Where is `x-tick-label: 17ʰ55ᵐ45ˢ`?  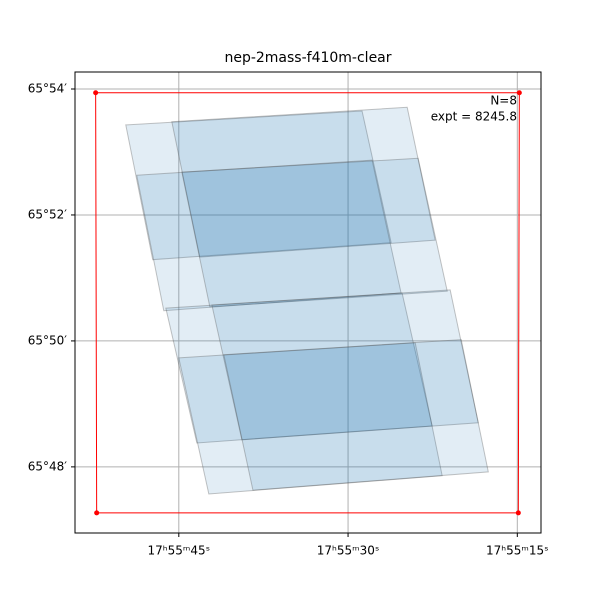 x-tick-label: 17ʰ55ᵐ45ˢ is located at coordinates (178, 551).